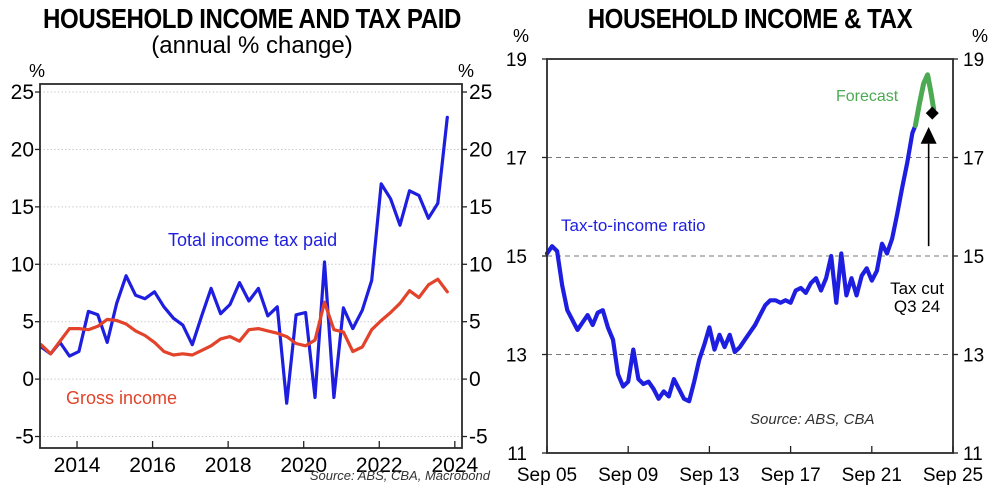 The height and width of the screenshot is (495, 1000). I want to click on svg-text: 2022, so click(379, 465).